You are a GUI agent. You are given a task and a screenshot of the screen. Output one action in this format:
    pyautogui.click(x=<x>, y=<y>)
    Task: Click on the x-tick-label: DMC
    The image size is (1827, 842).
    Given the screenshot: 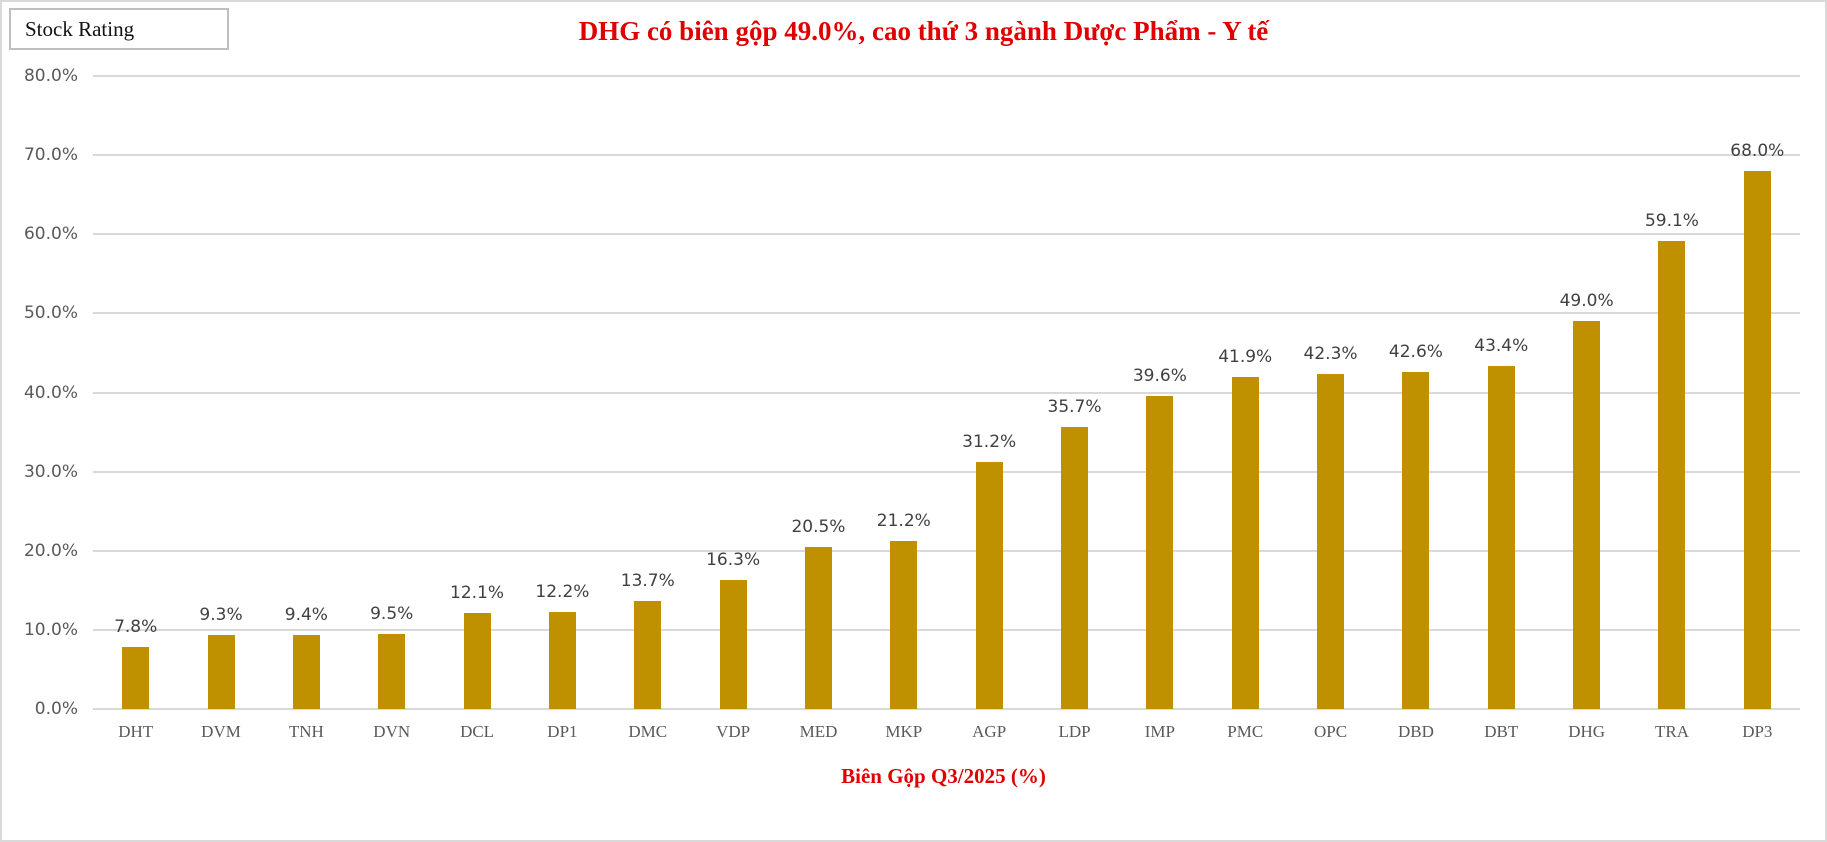 What is the action you would take?
    pyautogui.click(x=648, y=731)
    